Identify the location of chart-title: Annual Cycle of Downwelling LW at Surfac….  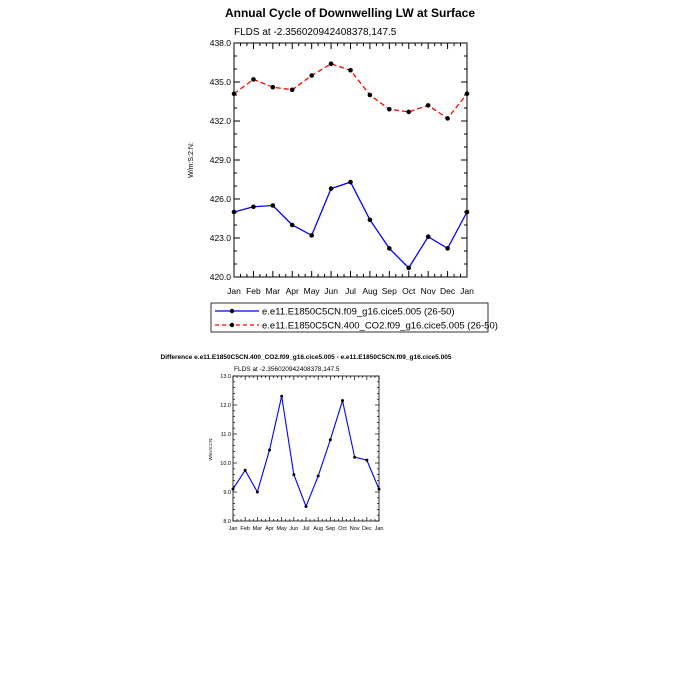
(350, 13).